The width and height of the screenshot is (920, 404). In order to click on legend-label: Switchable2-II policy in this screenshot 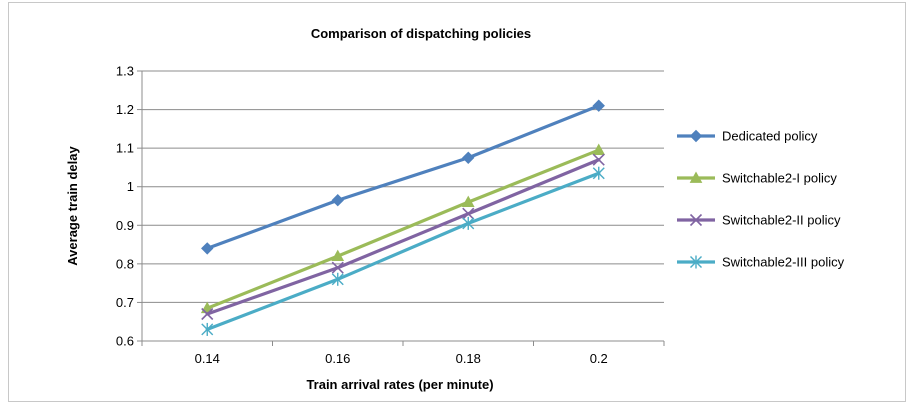, I will do `click(781, 220)`.